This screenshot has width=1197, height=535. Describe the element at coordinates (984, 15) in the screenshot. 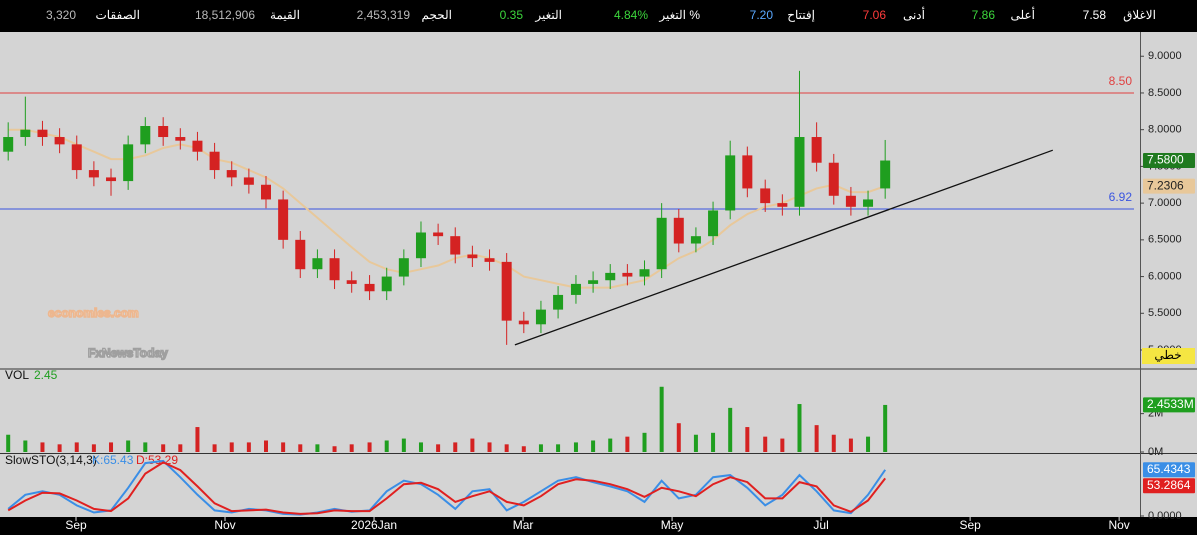

I see `field-value: 7.86` at that location.